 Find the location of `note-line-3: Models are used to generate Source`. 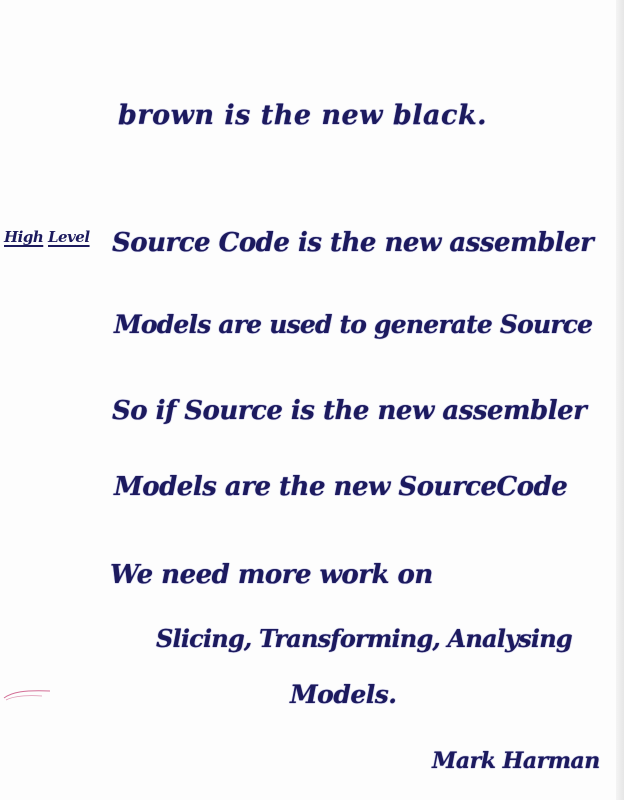

note-line-3: Models are used to generate Source is located at coordinates (353, 324).